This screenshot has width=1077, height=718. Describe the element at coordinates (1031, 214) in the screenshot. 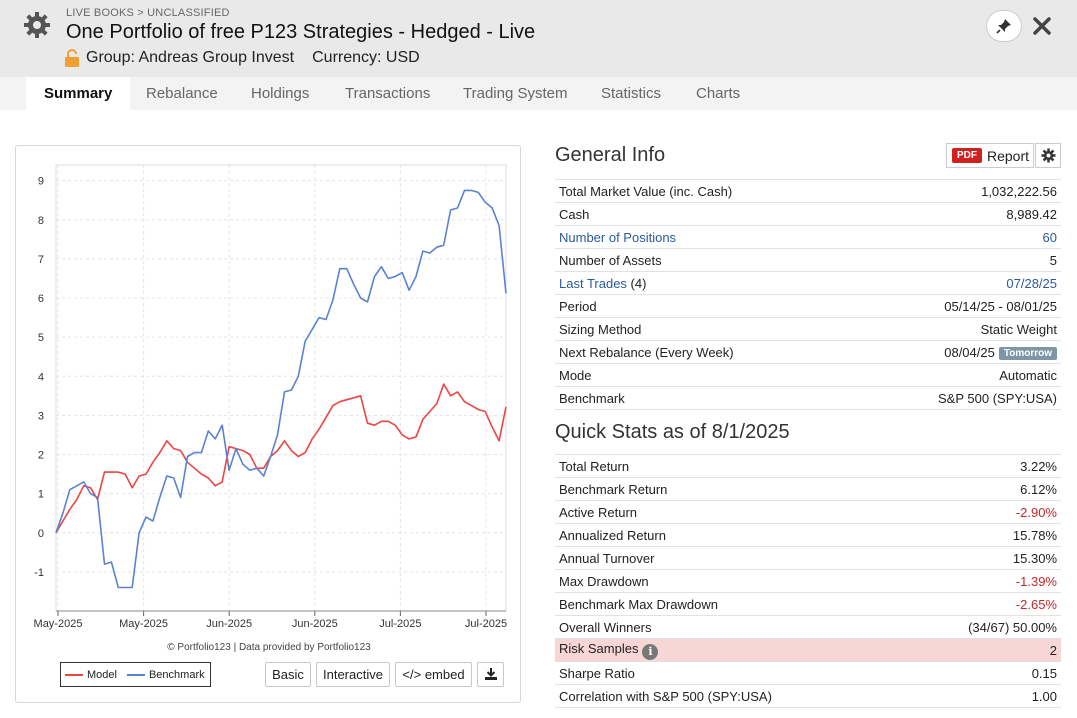

I see `info-value: 8,989.42` at that location.